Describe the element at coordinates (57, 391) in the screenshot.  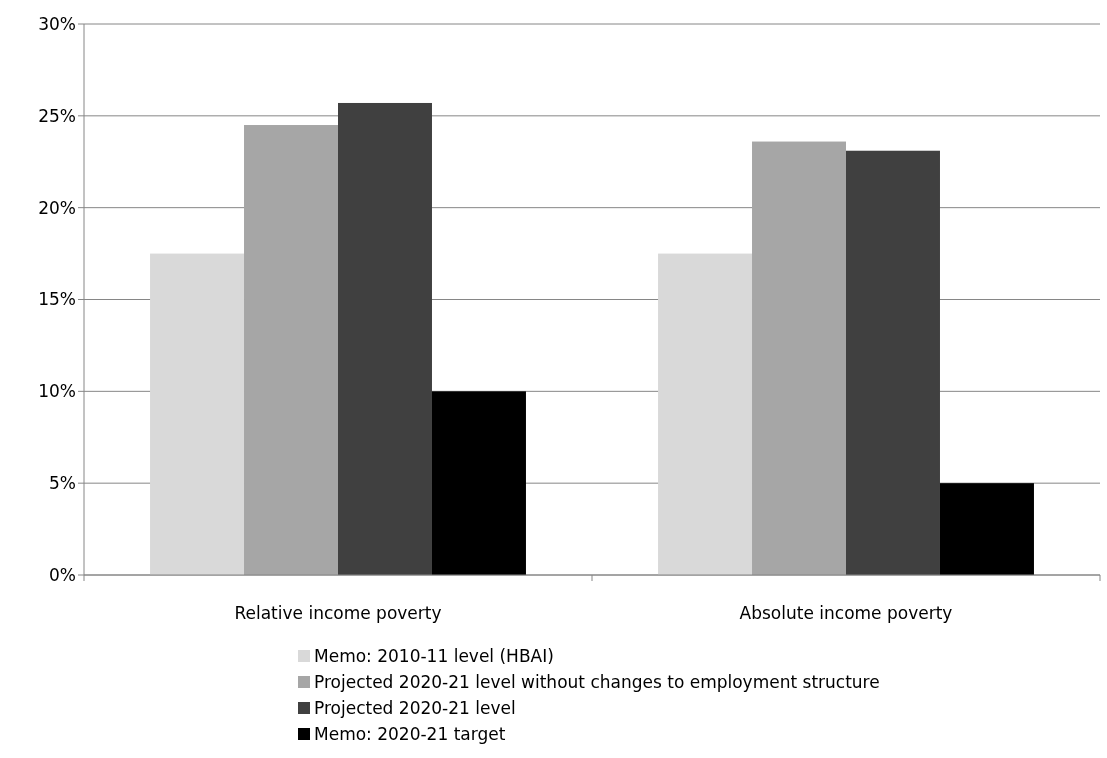
I see `y-tick-label: 10%` at that location.